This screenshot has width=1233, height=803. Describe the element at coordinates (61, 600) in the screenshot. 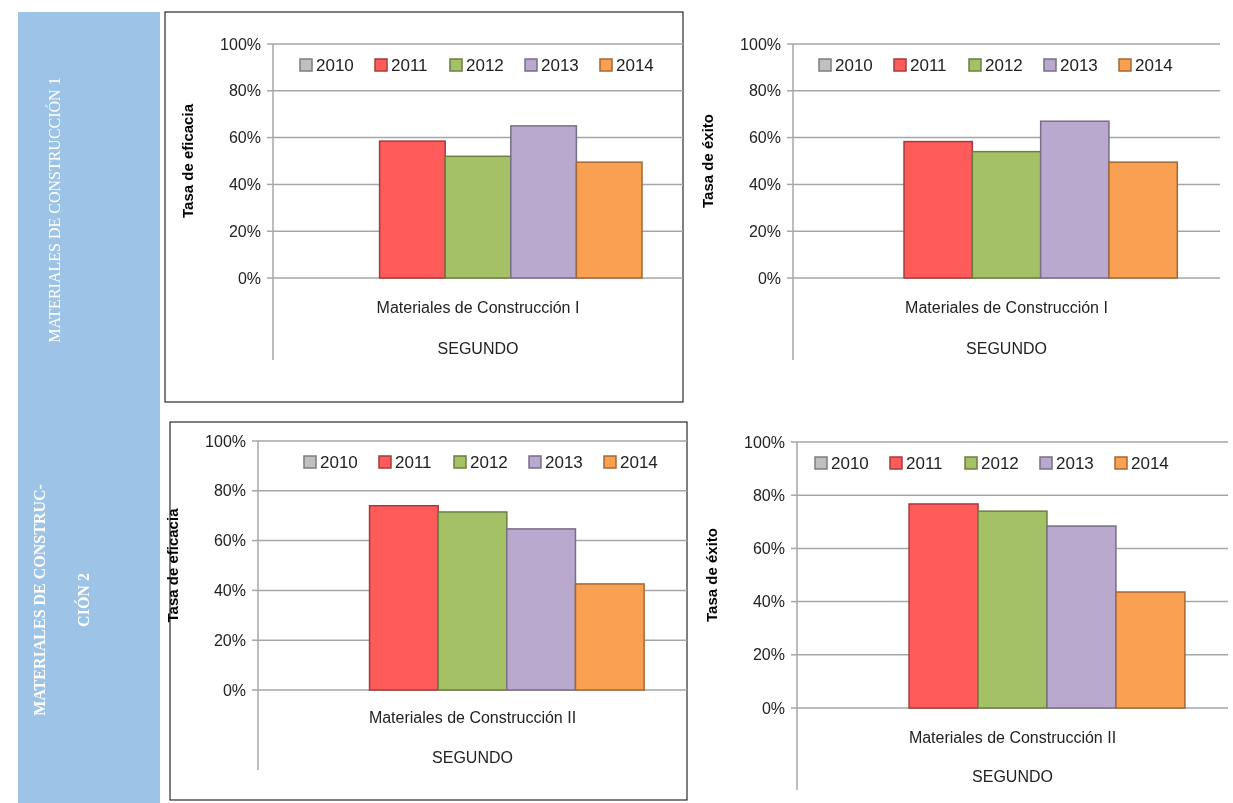

I see `text: MATERIALES DE CONSTRUC-CIÓN 2` at that location.